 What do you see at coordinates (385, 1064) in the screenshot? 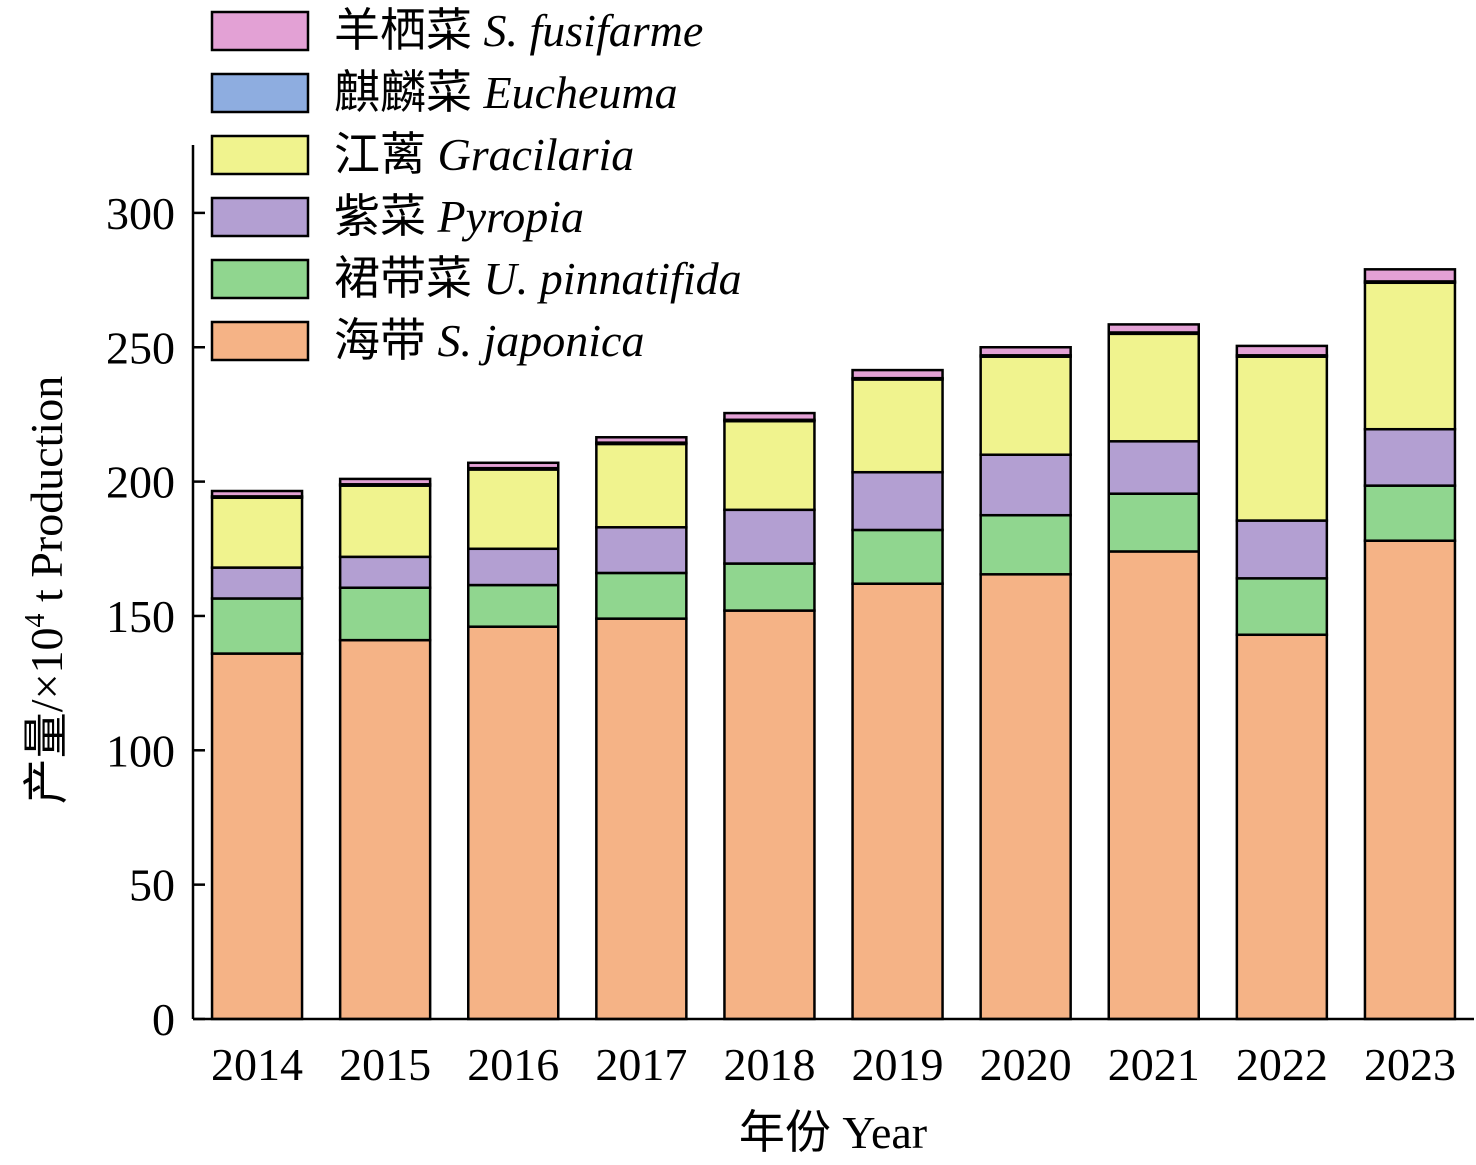
I see `x-tick-label: 2015` at bounding box center [385, 1064].